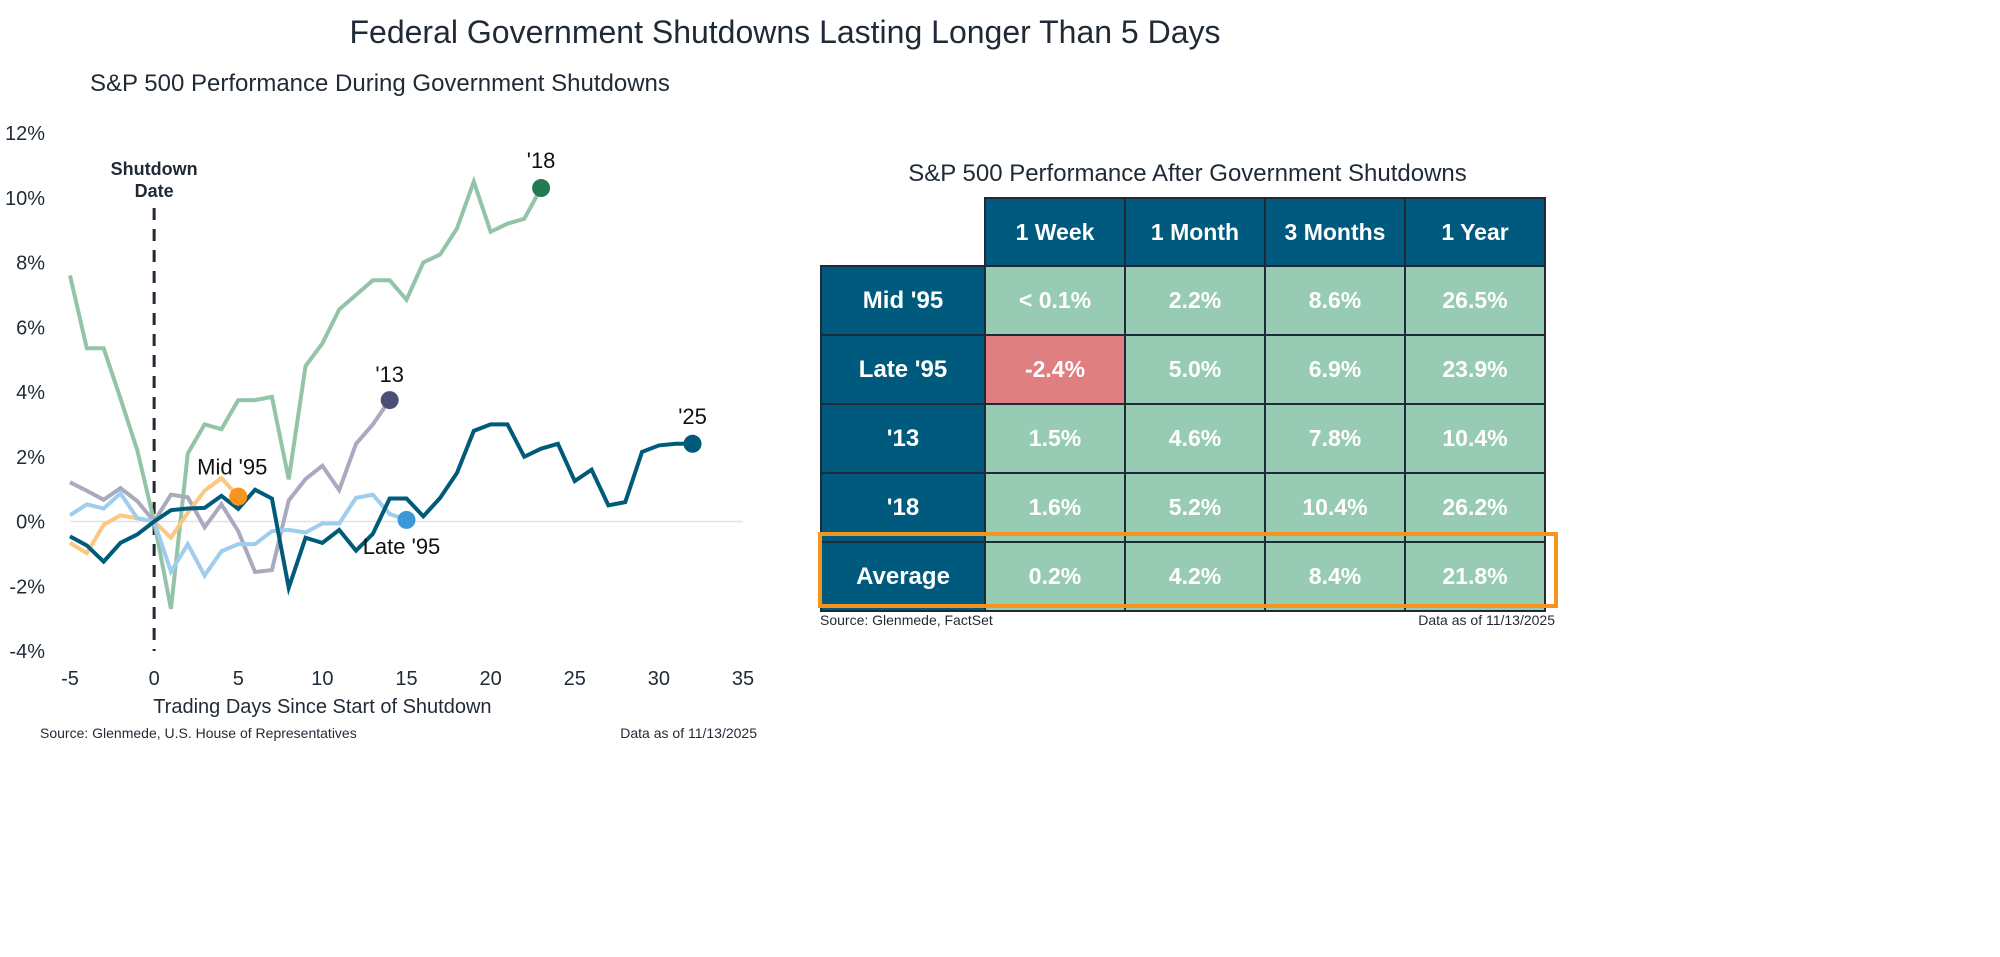 This screenshot has height=957, width=2000. I want to click on table-cell: 2.2%, so click(1195, 300).